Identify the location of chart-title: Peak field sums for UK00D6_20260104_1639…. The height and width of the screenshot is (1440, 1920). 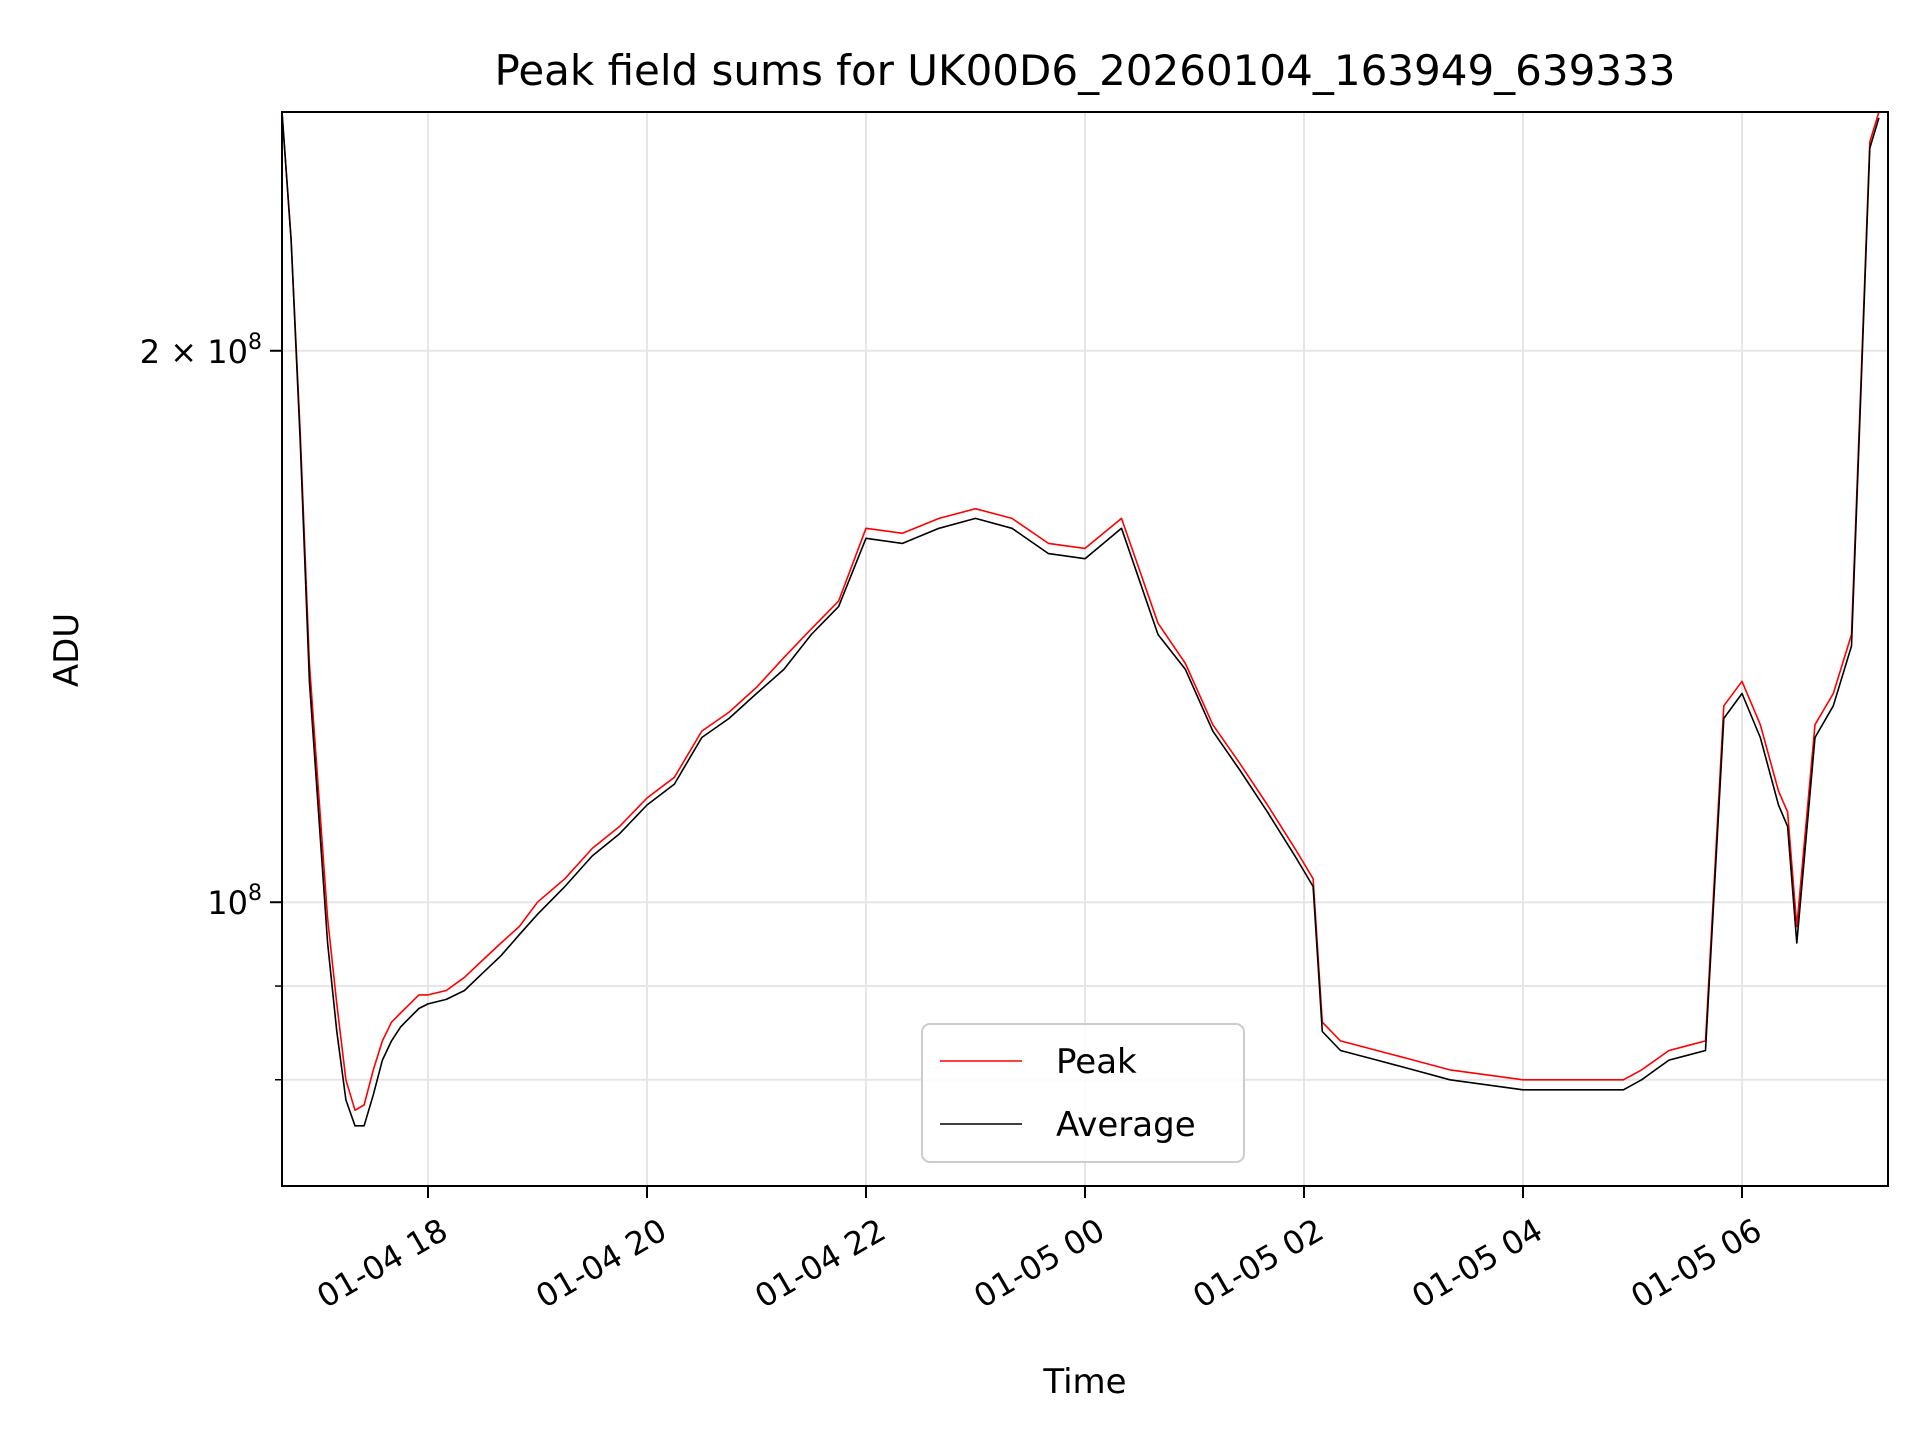
(1084, 70).